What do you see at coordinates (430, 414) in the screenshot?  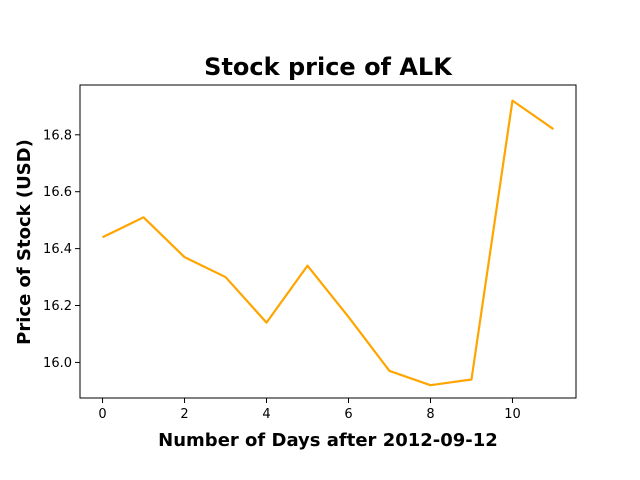 I see `x-tick-label: 8` at bounding box center [430, 414].